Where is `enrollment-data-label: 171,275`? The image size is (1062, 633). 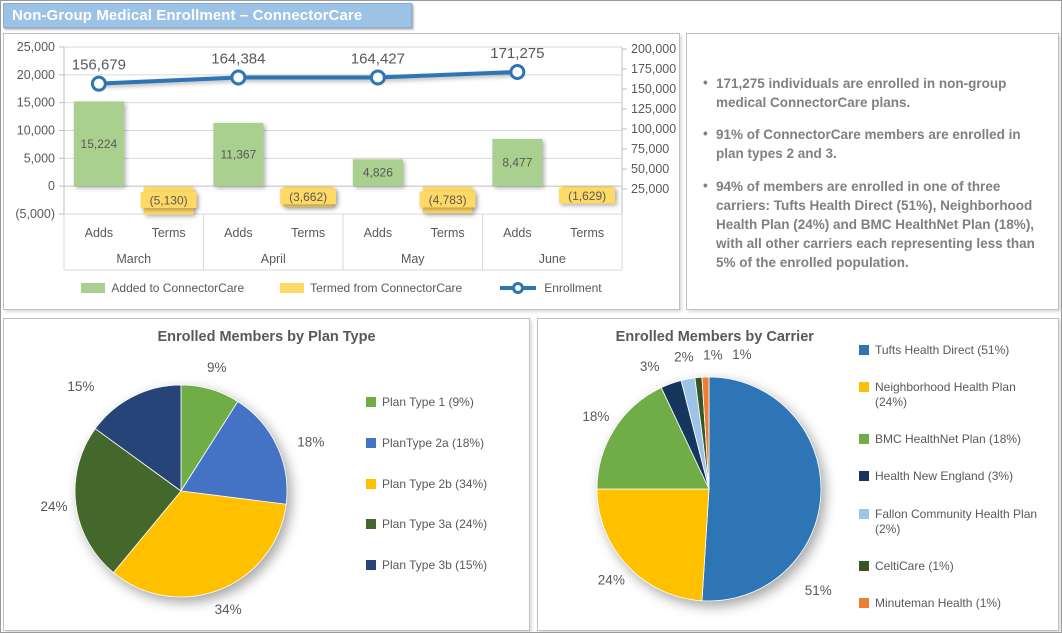
enrollment-data-label: 171,275 is located at coordinates (517, 53).